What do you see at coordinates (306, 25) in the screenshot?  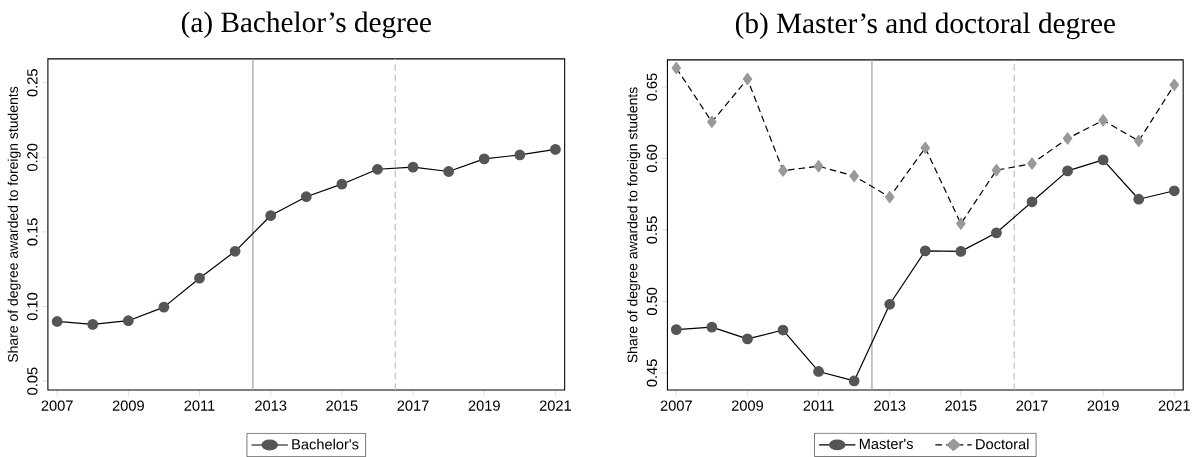 I see `chart-title: (a) Bachelor’s degree` at bounding box center [306, 25].